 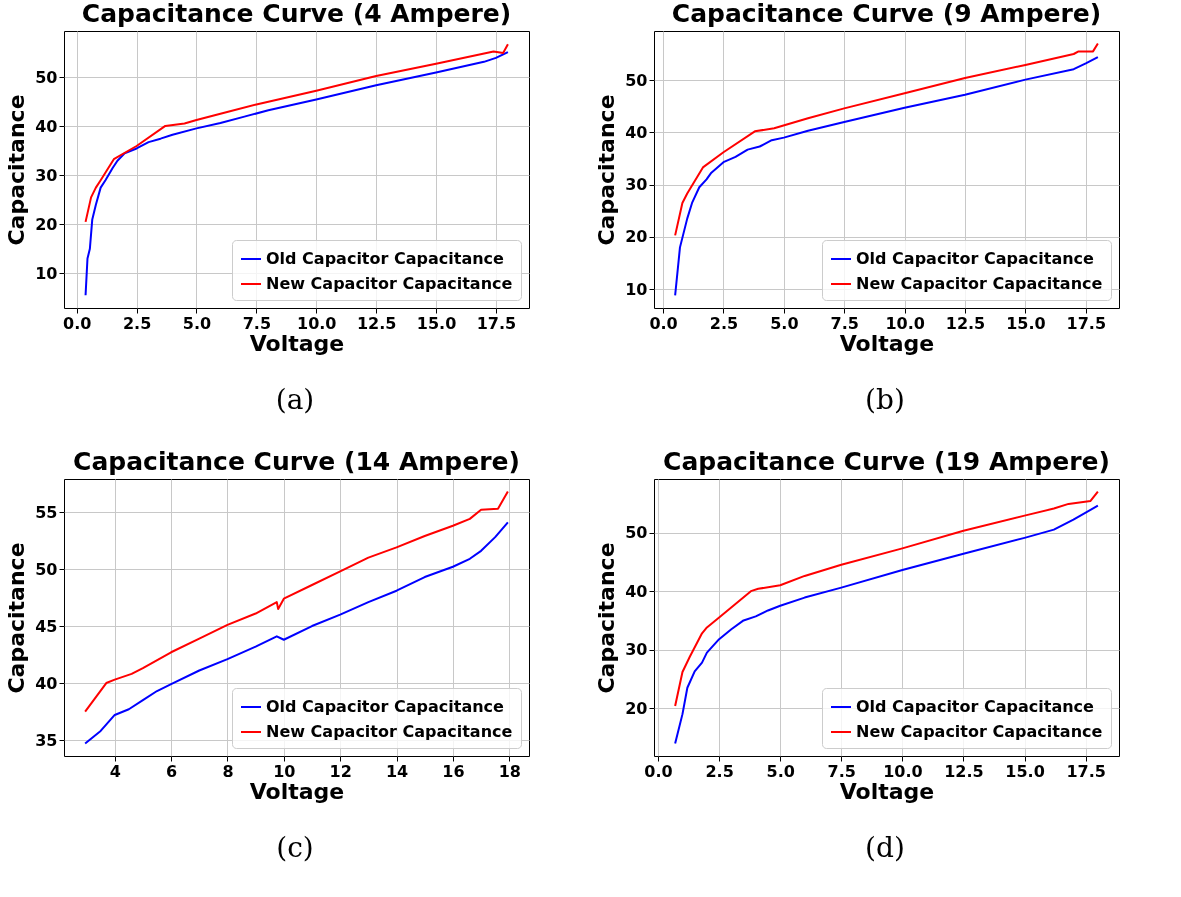 I want to click on x-tick-label: 18, so click(x=509, y=771).